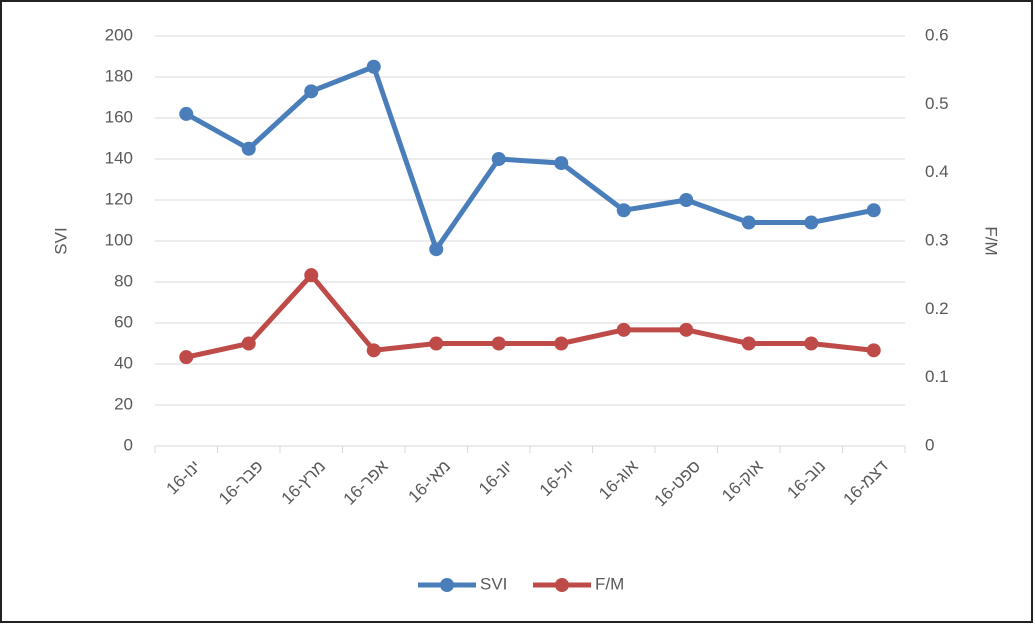  I want to click on y2-axis-title: F/M, so click(991, 240).